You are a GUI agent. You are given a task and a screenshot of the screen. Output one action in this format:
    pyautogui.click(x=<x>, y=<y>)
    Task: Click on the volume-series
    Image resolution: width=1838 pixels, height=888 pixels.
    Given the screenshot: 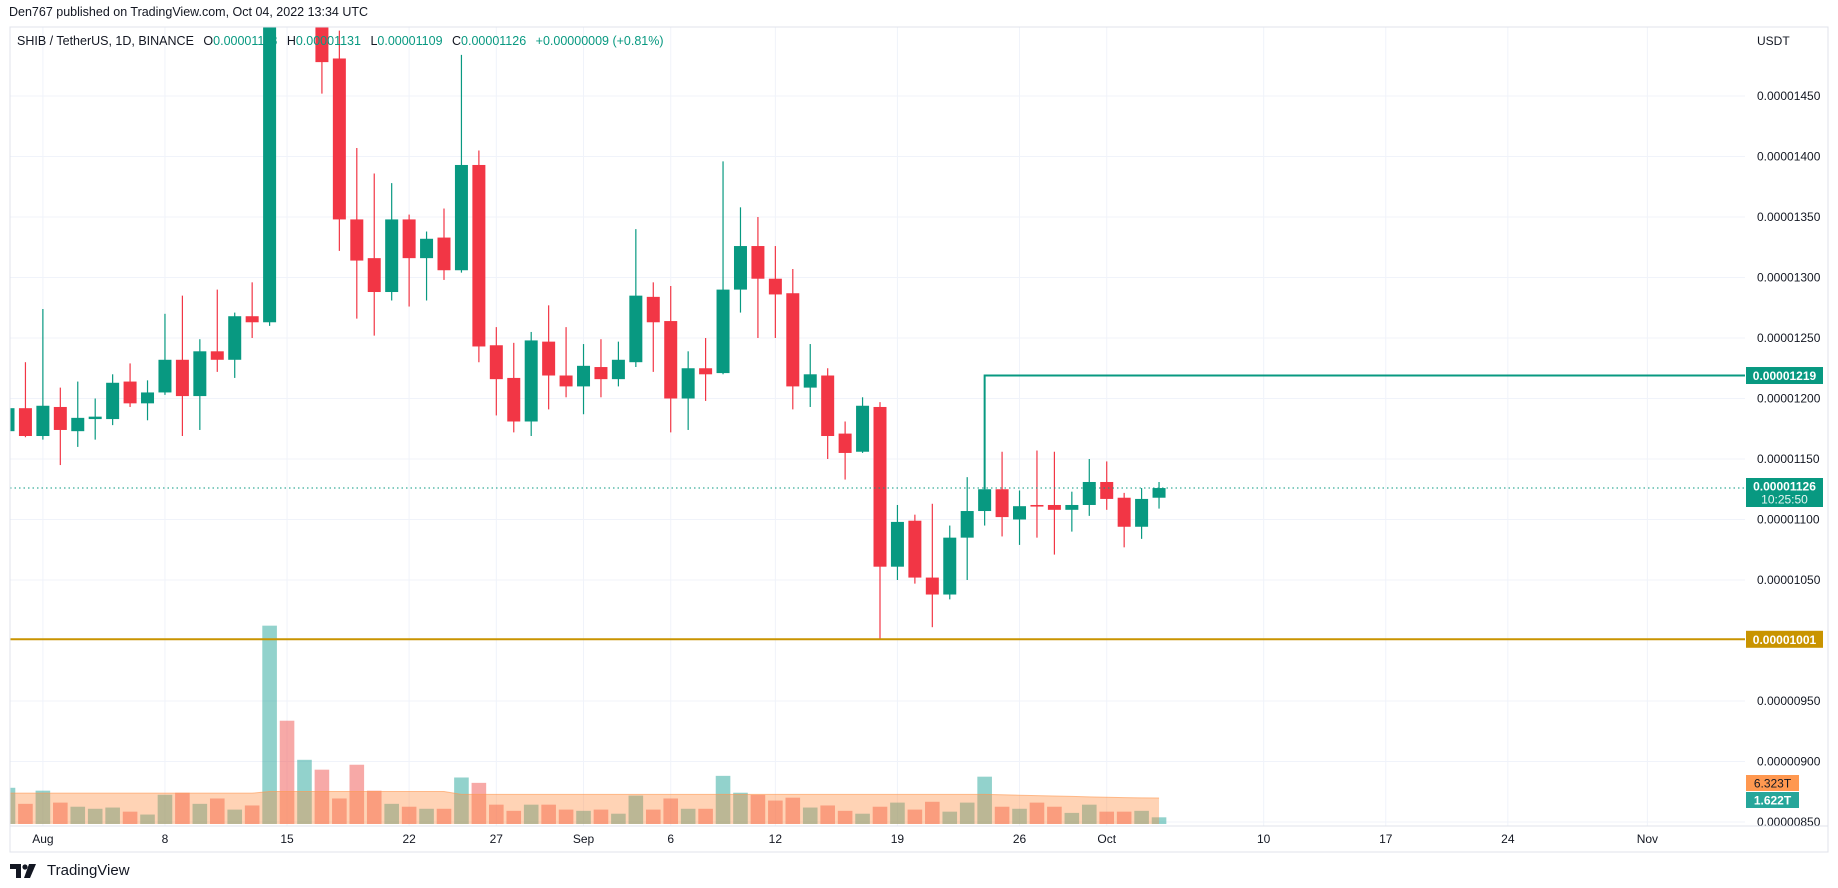 What is the action you would take?
    pyautogui.click(x=588, y=724)
    